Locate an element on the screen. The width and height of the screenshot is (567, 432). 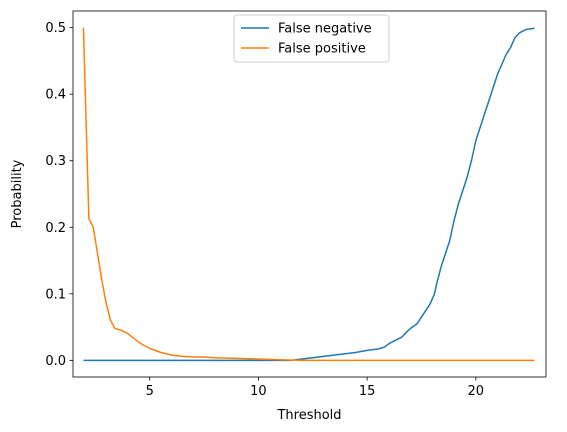
legend: False negative False positive is located at coordinates (311, 38).